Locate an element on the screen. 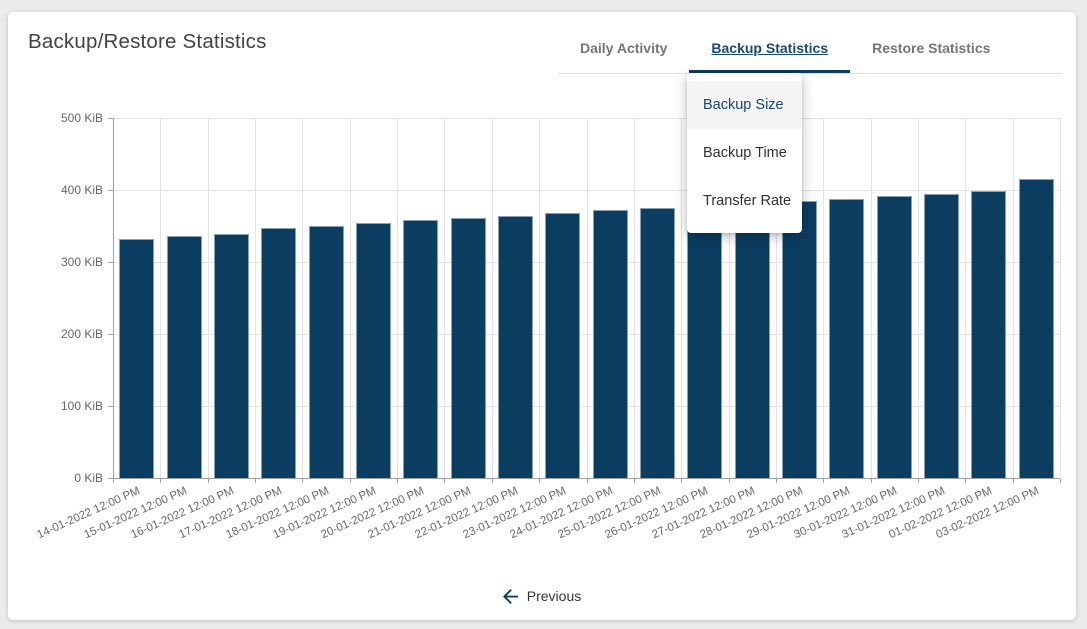 This screenshot has width=1087, height=629. menu-item-backup-time: Backup Time is located at coordinates (745, 153).